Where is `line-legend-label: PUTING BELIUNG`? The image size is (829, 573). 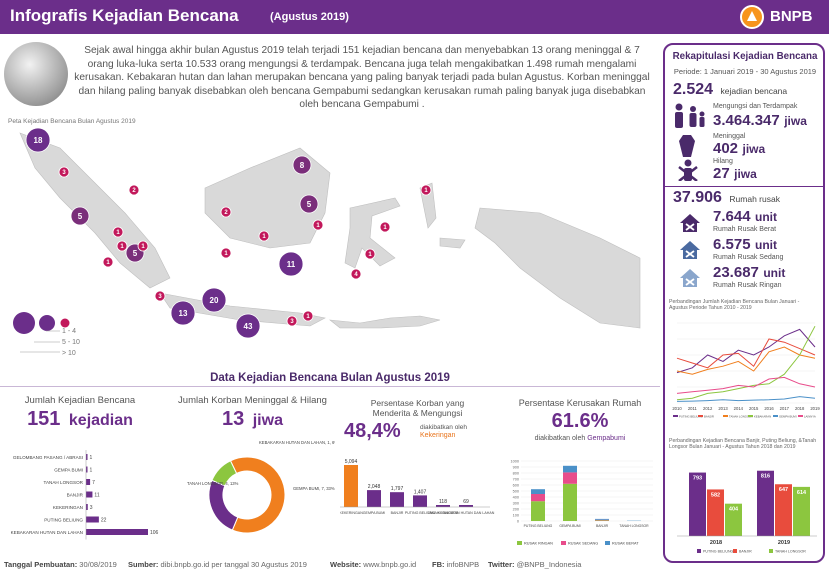 line-legend-label: PUTING BELIUNG is located at coordinates (691, 417).